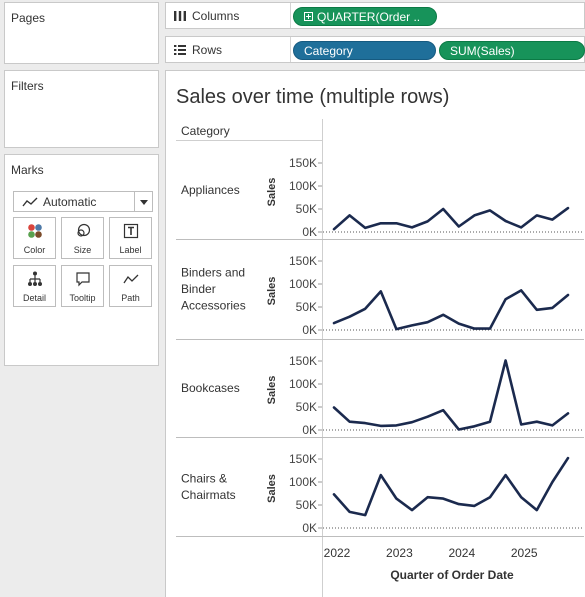  What do you see at coordinates (198, 289) in the screenshot?
I see `row-label-2: Binder` at bounding box center [198, 289].